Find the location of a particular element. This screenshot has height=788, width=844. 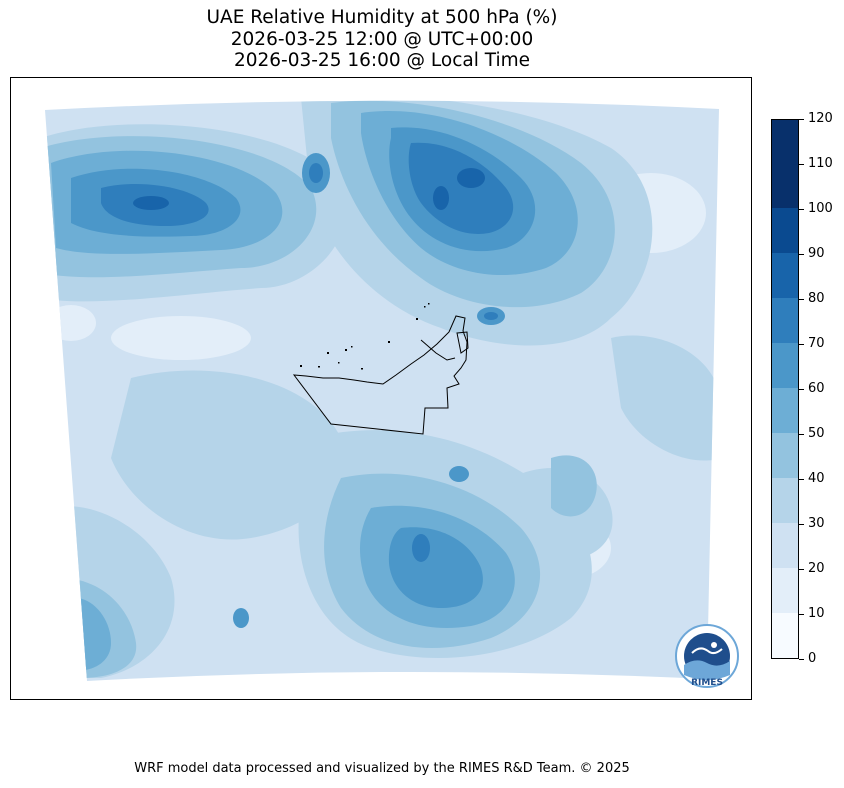

colorbar-tick-label: 70 is located at coordinates (816, 343).